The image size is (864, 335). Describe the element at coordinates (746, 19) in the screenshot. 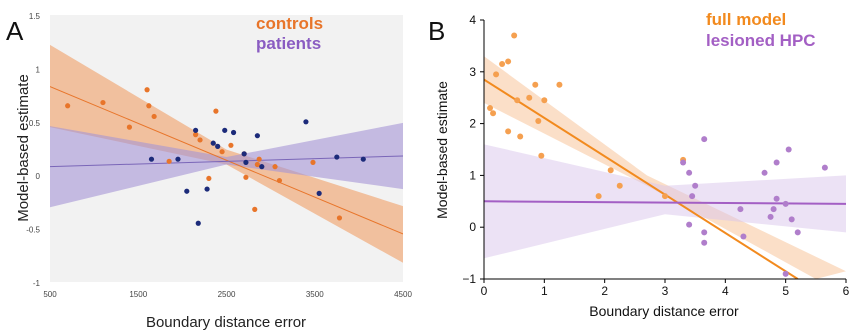

I see `legend-full-model: full model` at that location.